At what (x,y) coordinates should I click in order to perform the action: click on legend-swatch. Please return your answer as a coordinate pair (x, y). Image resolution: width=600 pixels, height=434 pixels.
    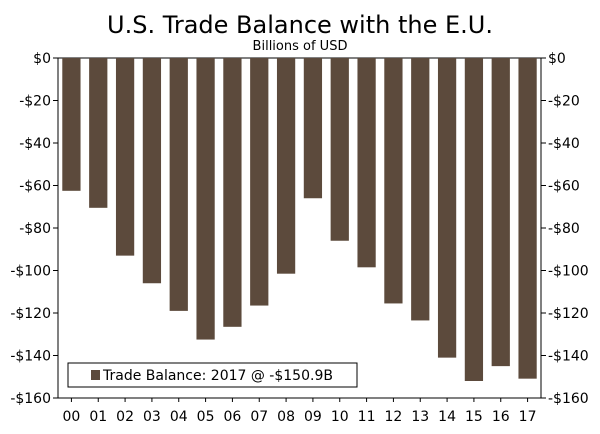
    Looking at the image, I should click on (95, 375).